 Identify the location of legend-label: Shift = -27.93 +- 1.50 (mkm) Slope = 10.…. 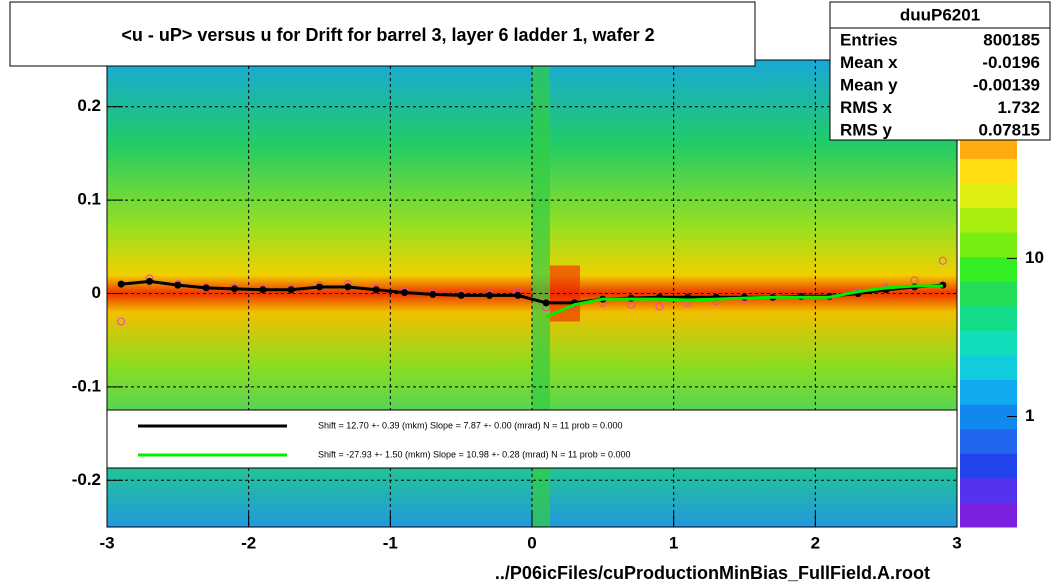
(474, 454).